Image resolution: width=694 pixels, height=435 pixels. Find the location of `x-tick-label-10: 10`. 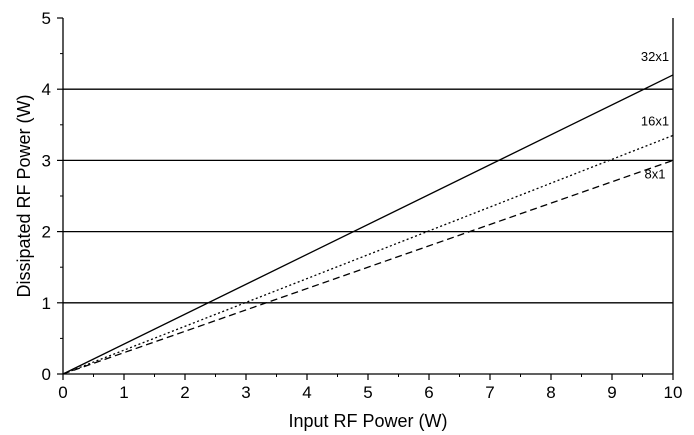

x-tick-label-10: 10 is located at coordinates (673, 392).